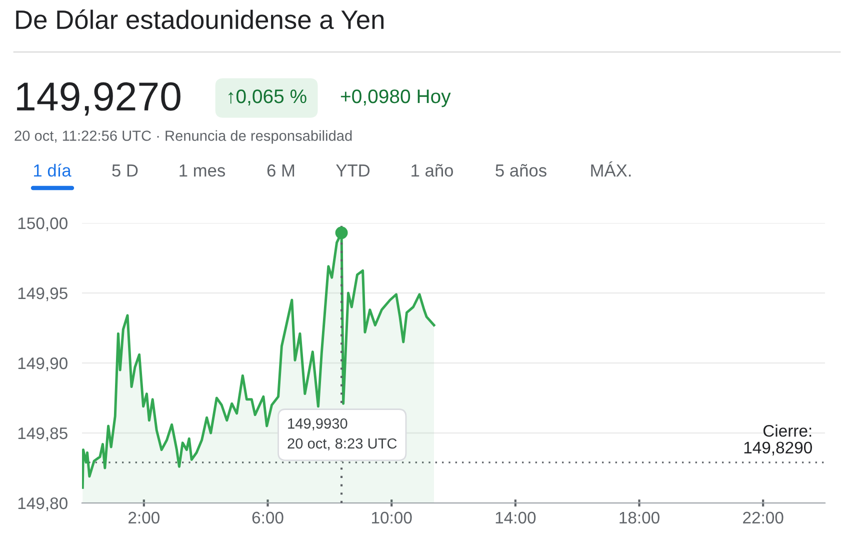  Describe the element at coordinates (98, 99) in the screenshot. I see `text: 149,9270` at that location.